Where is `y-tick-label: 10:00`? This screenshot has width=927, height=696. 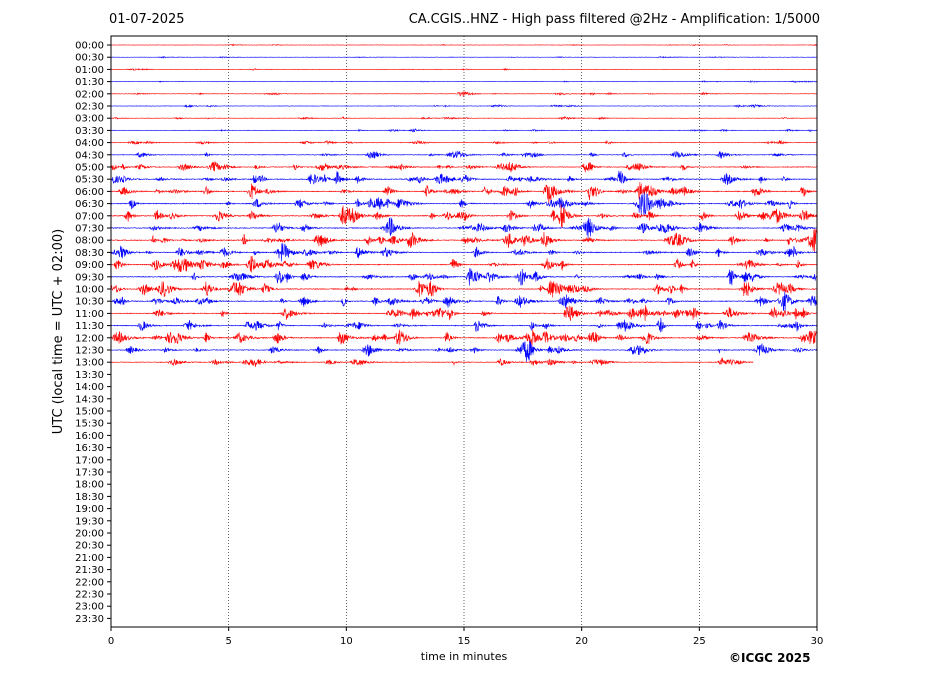 y-tick-label: 10:00 is located at coordinates (89, 290).